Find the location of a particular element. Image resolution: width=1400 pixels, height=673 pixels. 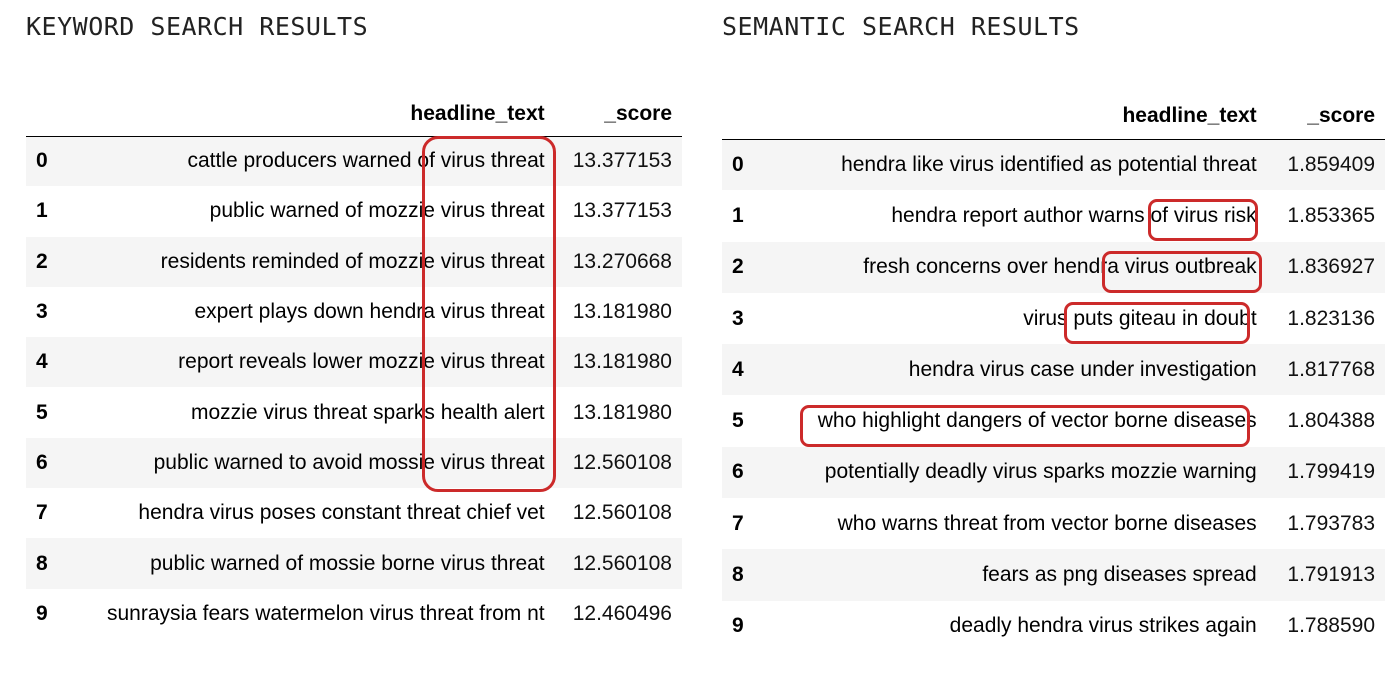

score-cell: 1.823136 is located at coordinates (1331, 318).